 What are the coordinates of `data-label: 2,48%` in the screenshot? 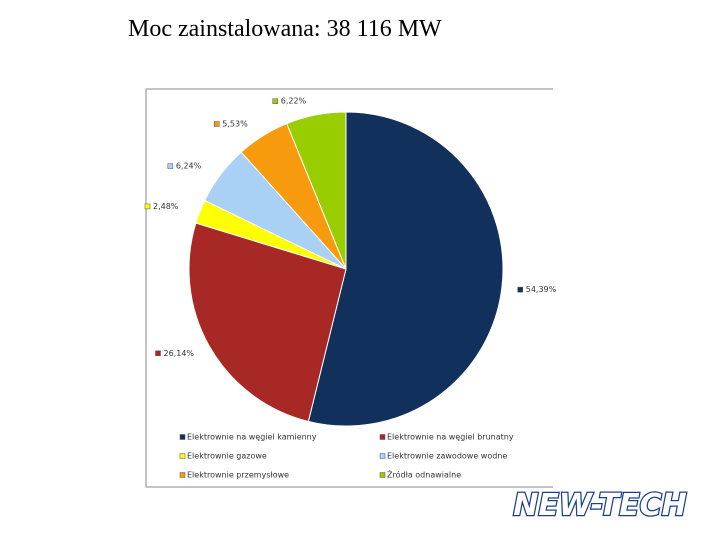 It's located at (166, 206).